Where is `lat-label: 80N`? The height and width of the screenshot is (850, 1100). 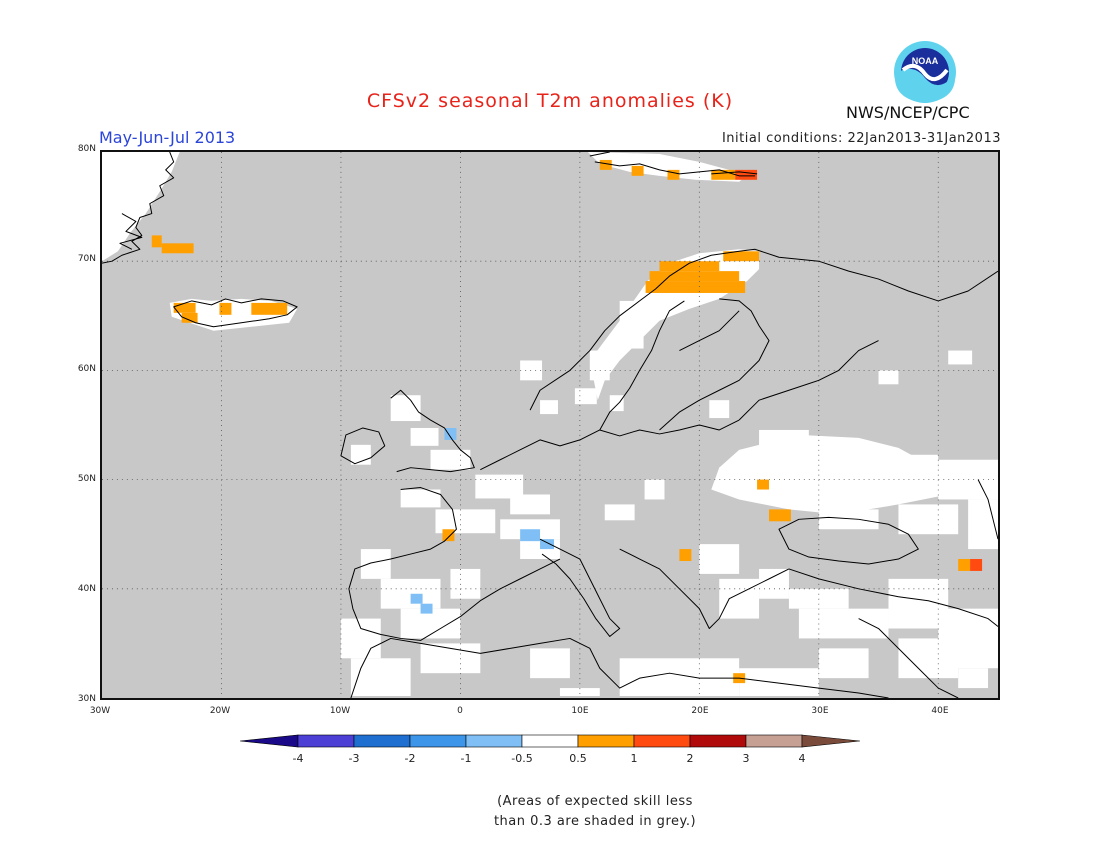 lat-label: 80N is located at coordinates (86, 149).